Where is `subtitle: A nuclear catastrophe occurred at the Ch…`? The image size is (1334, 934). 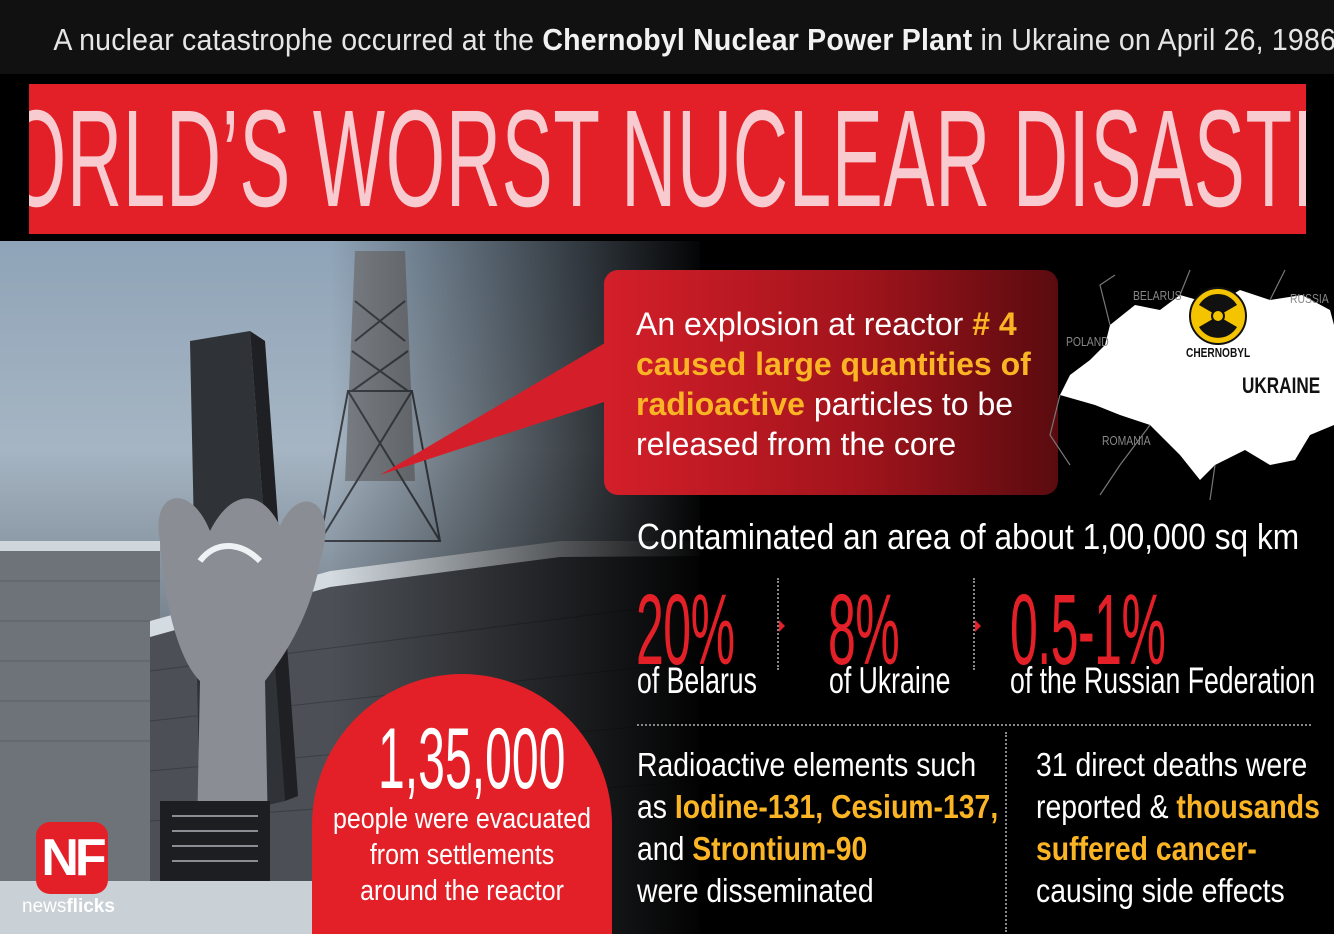
subtitle: A nuclear catastrophe occurred at the Ch… is located at coordinates (693, 40).